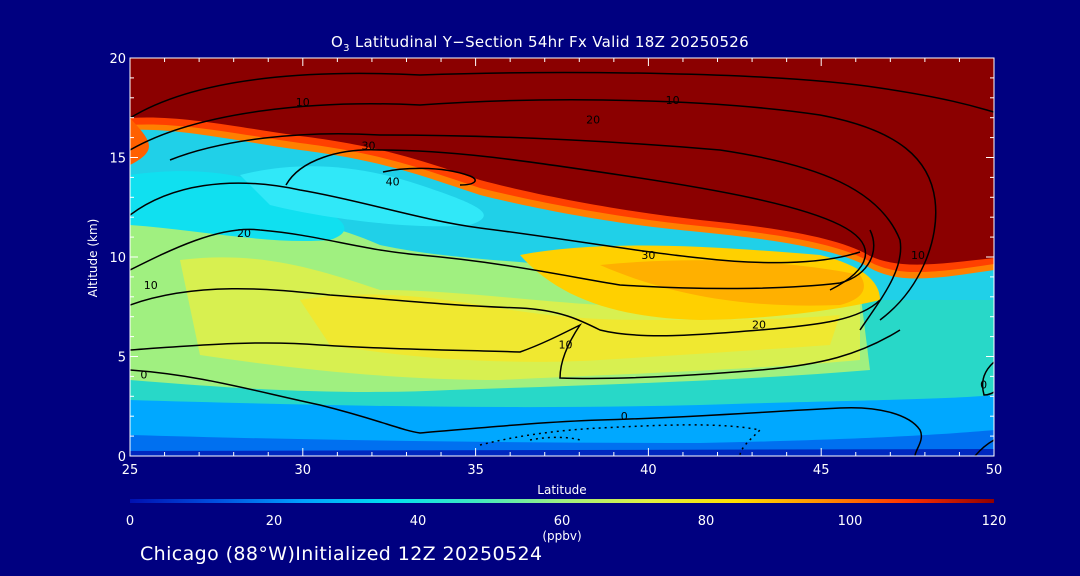 Image resolution: width=1080 pixels, height=576 pixels. Describe the element at coordinates (987, 378) in the screenshot. I see `contour-line-0-right-edge` at that location.